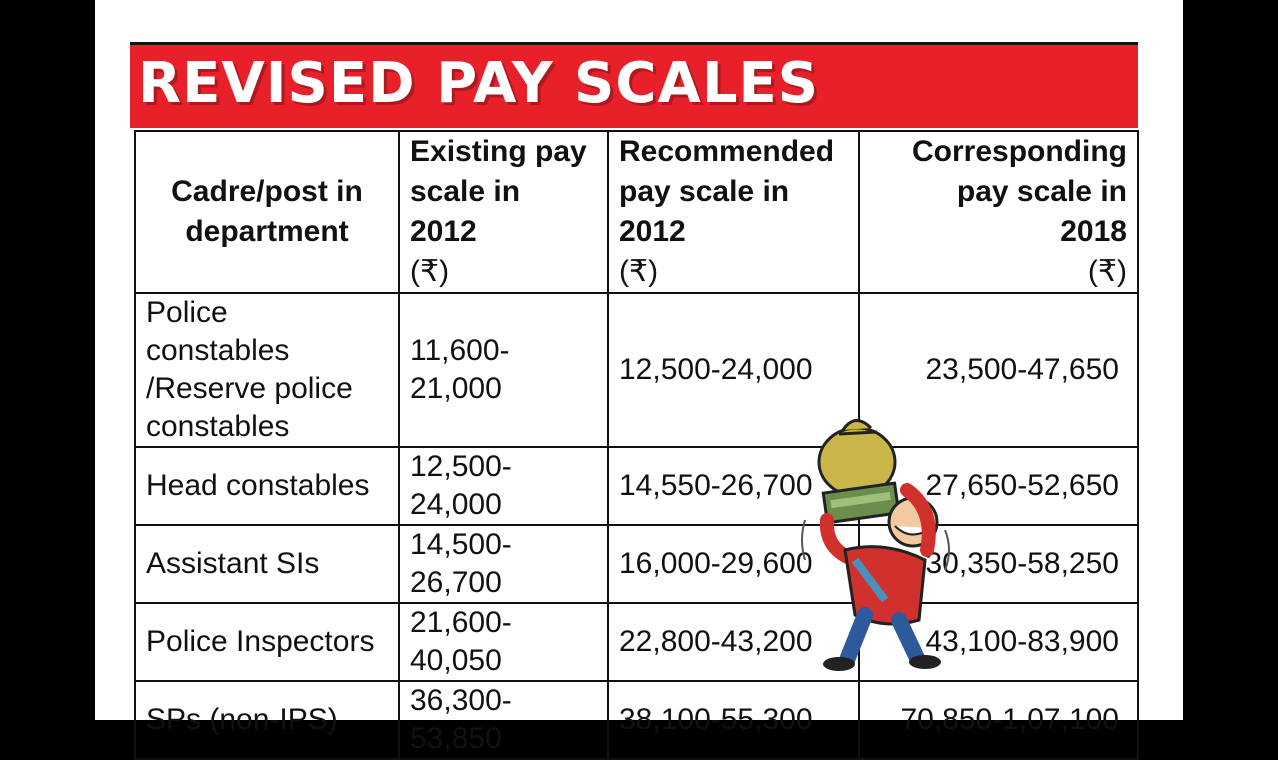  What do you see at coordinates (430, 271) in the screenshot?
I see `header-existing-unit: (₹)` at bounding box center [430, 271].